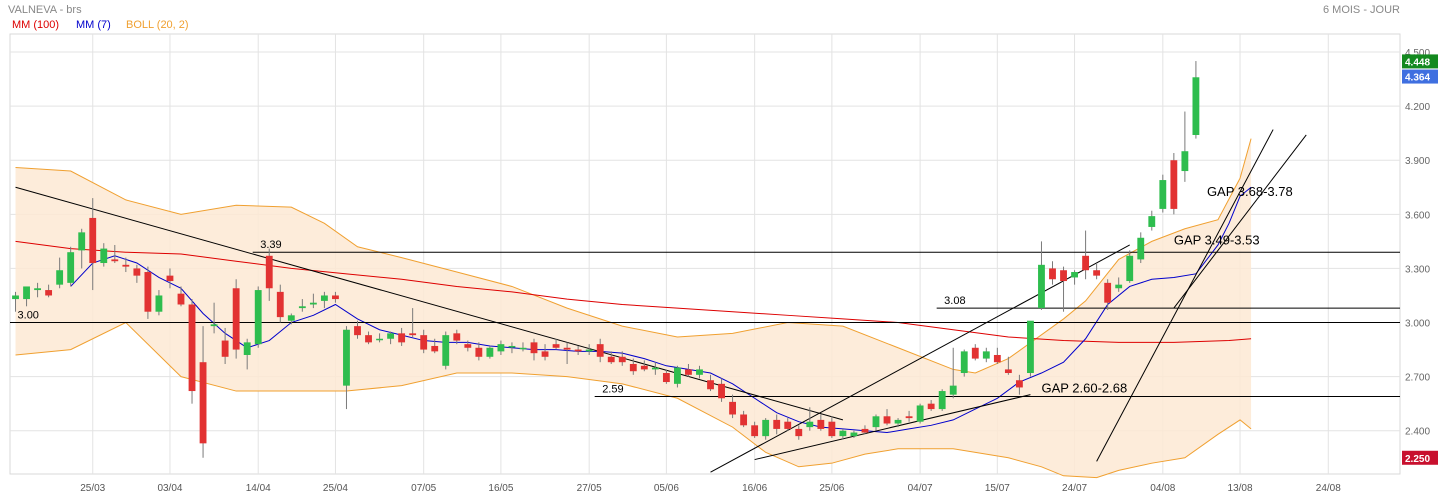  Describe the element at coordinates (920, 488) in the screenshot. I see `x-tick-label: 04/07` at that location.